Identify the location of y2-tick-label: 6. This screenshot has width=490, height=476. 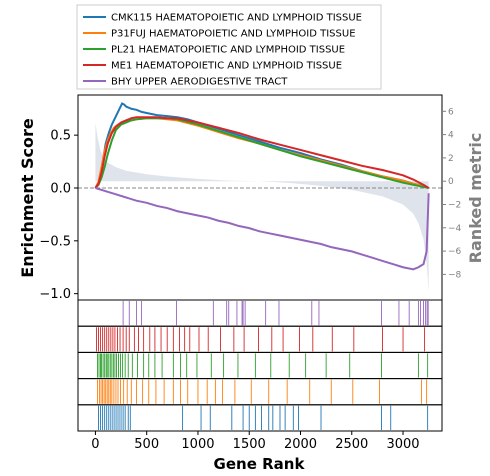
(451, 112).